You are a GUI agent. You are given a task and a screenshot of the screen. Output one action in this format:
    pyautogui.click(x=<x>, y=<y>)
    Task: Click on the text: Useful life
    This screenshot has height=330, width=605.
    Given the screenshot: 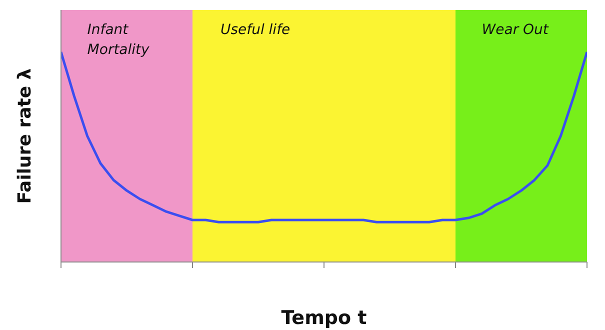 What is the action you would take?
    pyautogui.click(x=255, y=30)
    